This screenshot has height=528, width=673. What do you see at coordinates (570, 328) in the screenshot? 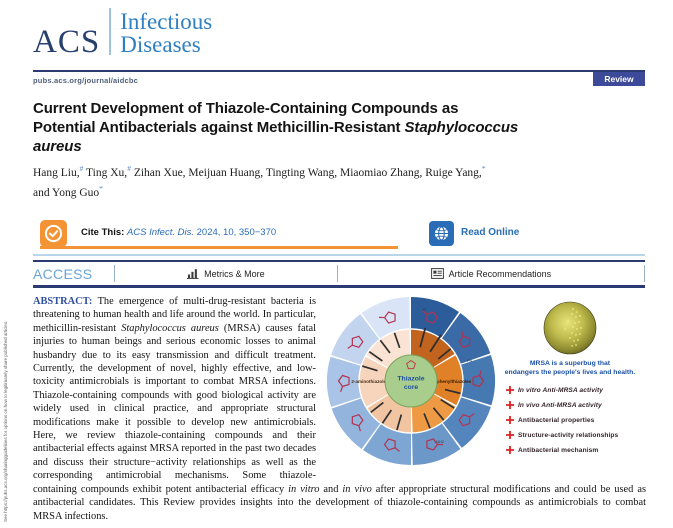
I see `mrsa-culture-image` at bounding box center [570, 328].